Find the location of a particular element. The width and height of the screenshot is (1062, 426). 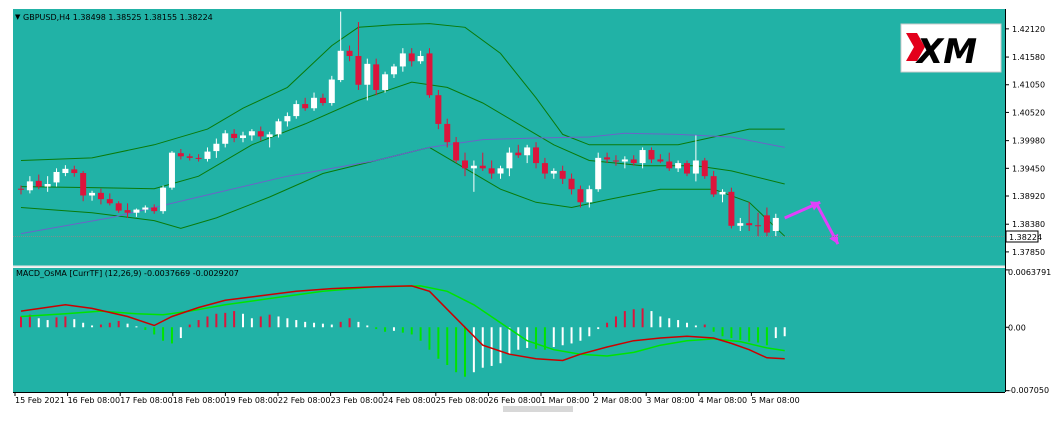

time-tick-label: 24 Feb 08:00 is located at coordinates (409, 400).